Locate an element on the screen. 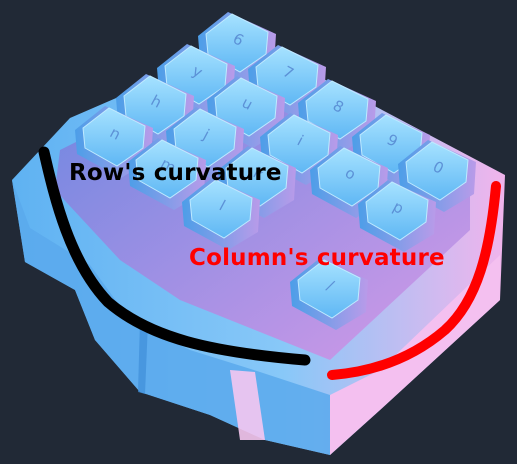  keycap: l is located at coordinates (221, 214).